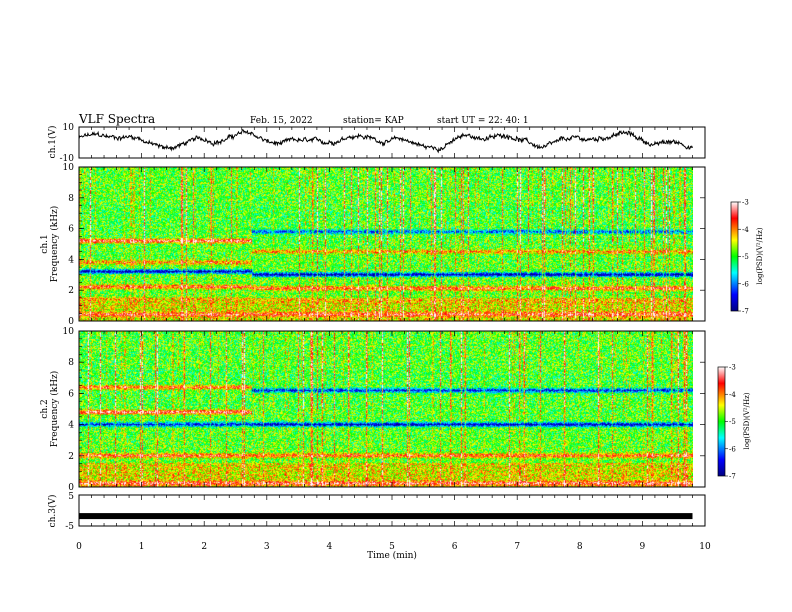 This screenshot has height=612, width=792. I want to click on colorbar-ch1-ticks: -3 -4 -5 -6 -7, so click(743, 257).